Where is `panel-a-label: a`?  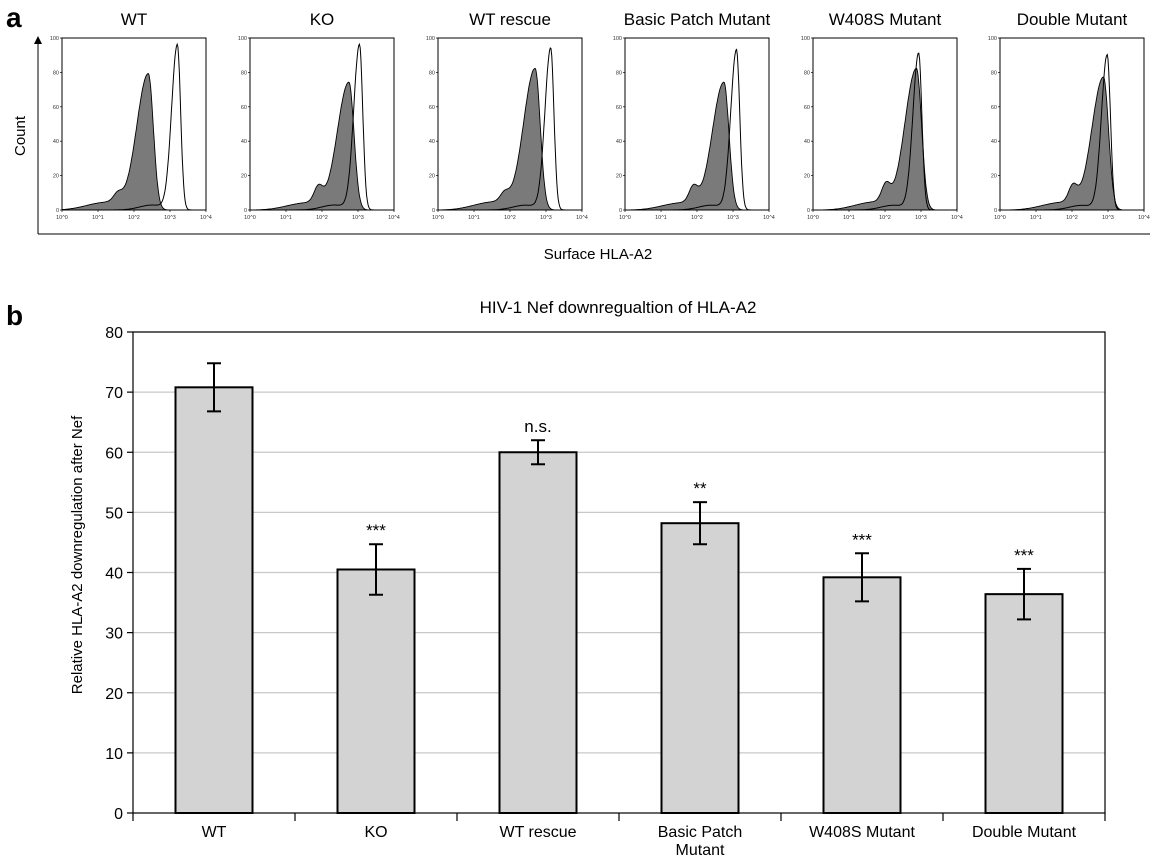
panel-a-label: a is located at coordinates (14, 17).